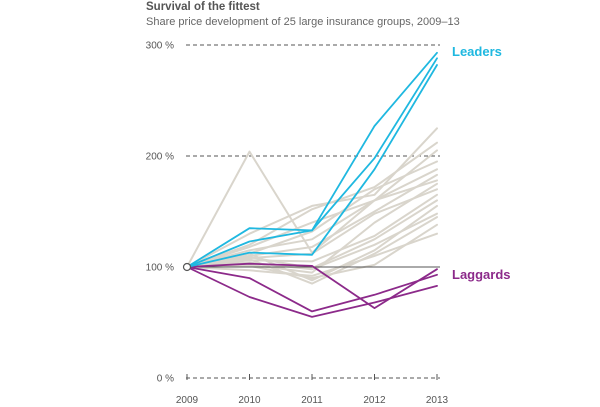 Image resolution: width=600 pixels, height=407 pixels. I want to click on leaders-label: Leaders, so click(477, 51).